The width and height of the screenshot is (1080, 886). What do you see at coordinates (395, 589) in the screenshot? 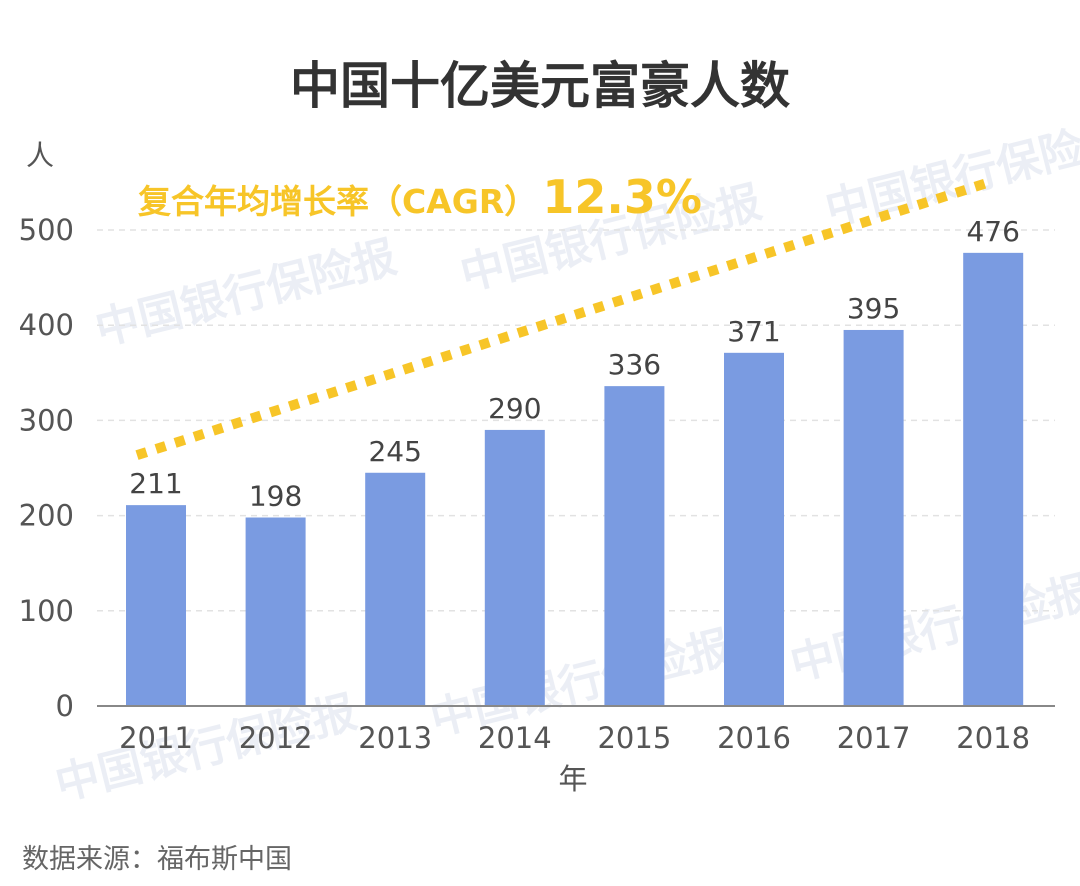
I see `bar-2013` at bounding box center [395, 589].